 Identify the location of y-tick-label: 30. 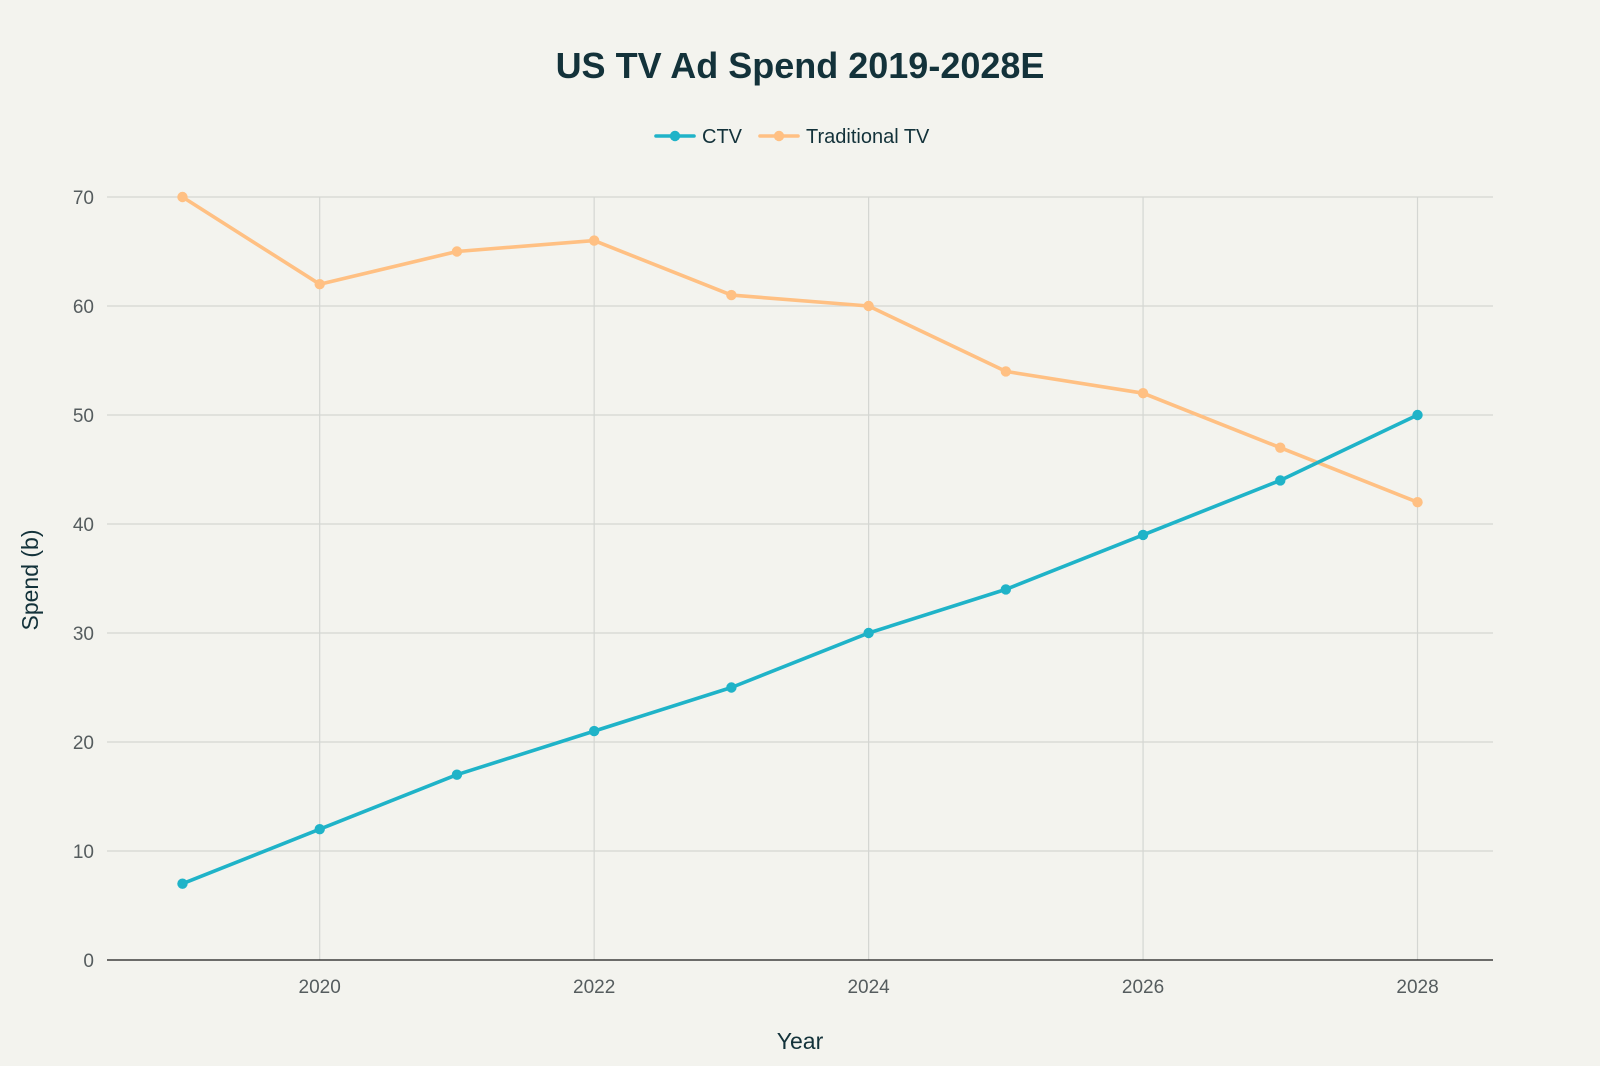
(83, 634).